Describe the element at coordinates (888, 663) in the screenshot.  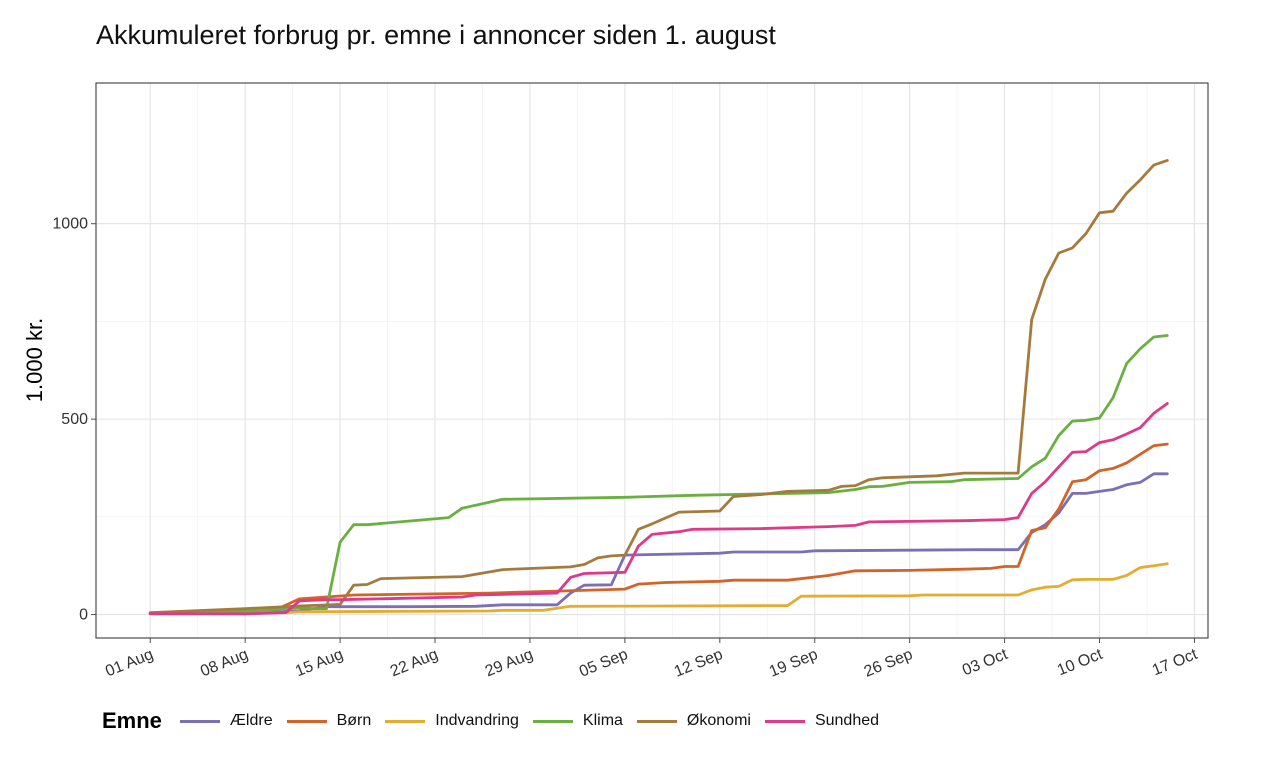
I see `x-tick-label: 26 Sep` at that location.